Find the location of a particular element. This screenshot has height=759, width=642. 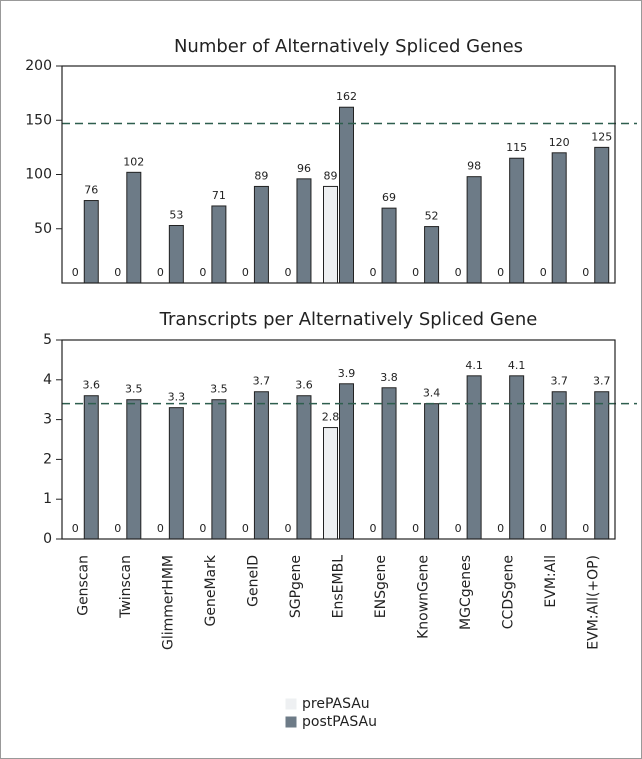

y-tick-label: 5 is located at coordinates (47, 340).